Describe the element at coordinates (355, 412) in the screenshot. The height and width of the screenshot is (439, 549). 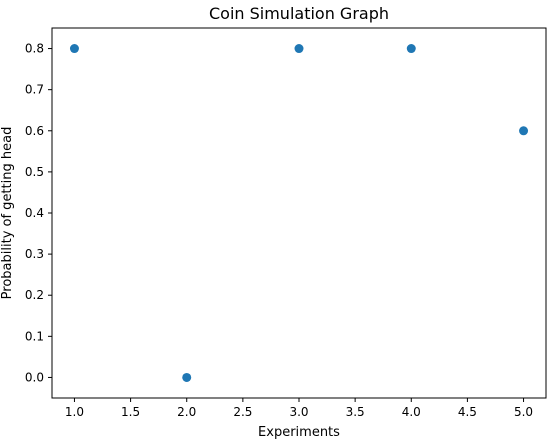
I see `x-tick-label: 3.5` at that location.